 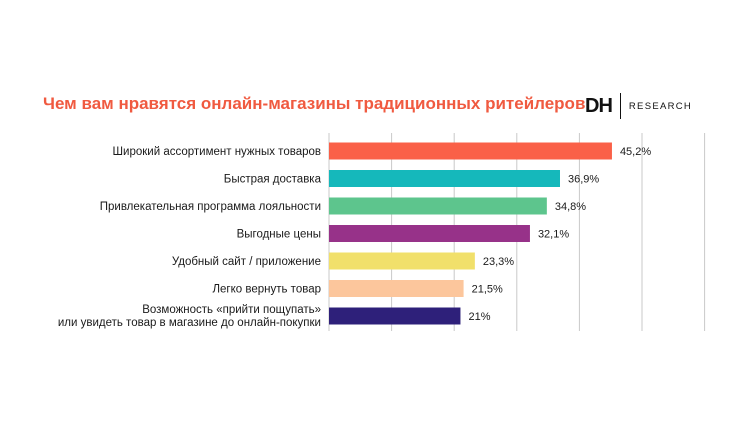 What do you see at coordinates (583, 180) in the screenshot?
I see `value-label: 36,9%` at bounding box center [583, 180].